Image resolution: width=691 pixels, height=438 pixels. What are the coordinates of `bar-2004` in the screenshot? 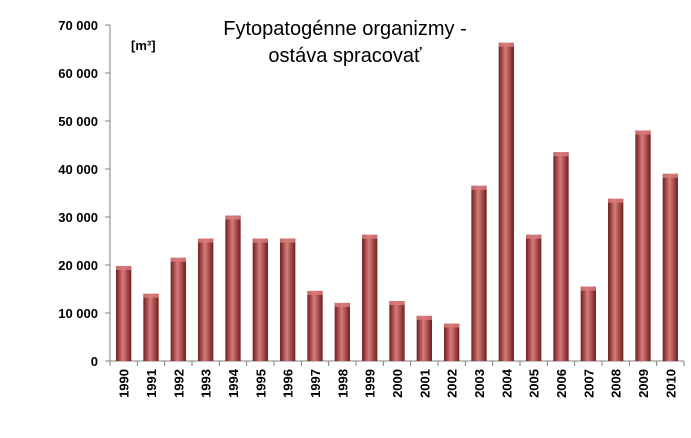 It's located at (506, 201).